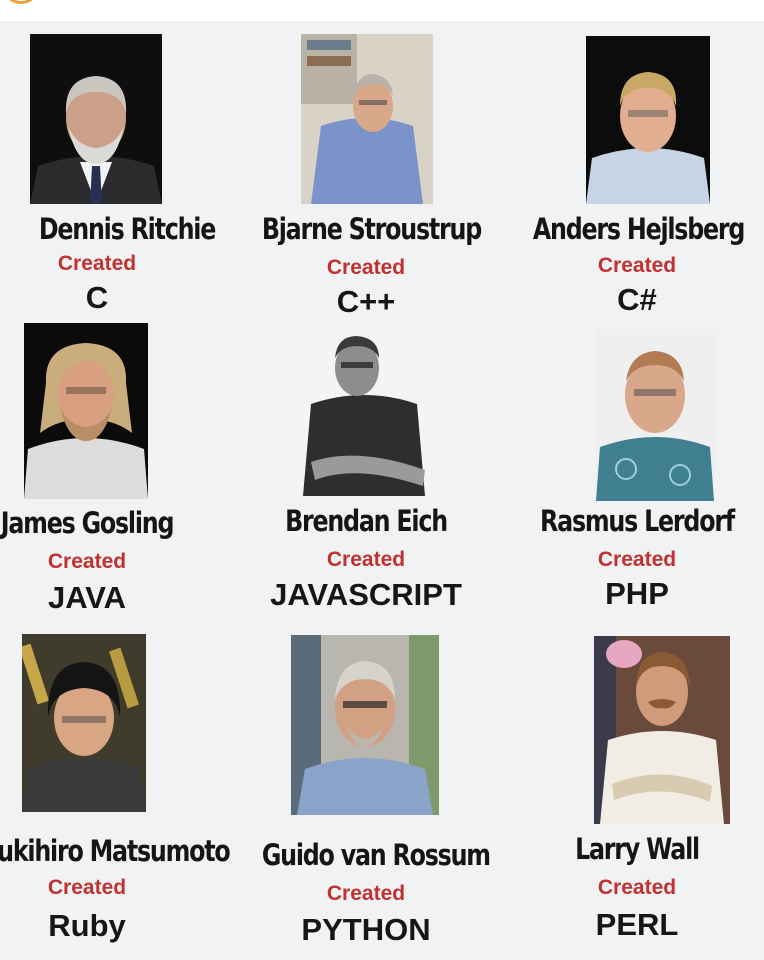 The width and height of the screenshot is (764, 960). Describe the element at coordinates (637, 521) in the screenshot. I see `creator-name: Rasmus Lerdorf` at that location.